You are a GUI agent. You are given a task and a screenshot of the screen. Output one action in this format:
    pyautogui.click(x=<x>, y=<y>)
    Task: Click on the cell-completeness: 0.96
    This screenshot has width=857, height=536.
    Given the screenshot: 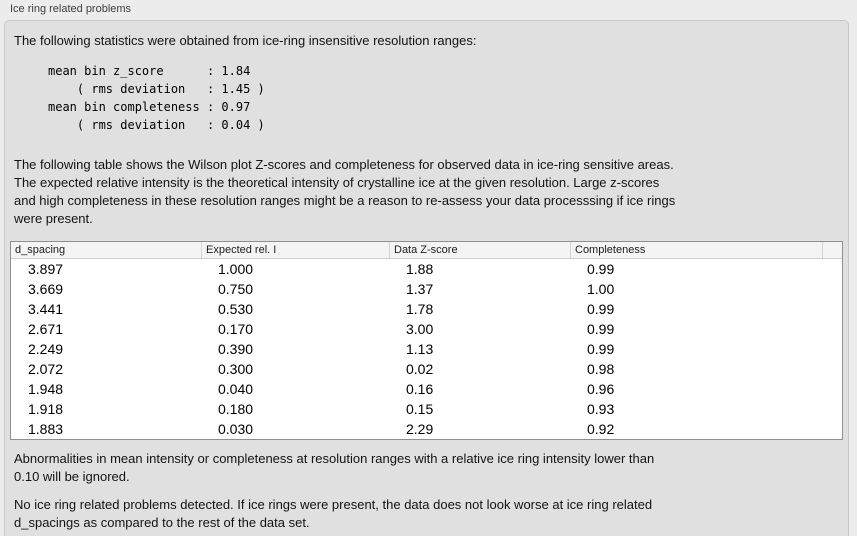 What is the action you would take?
    pyautogui.click(x=601, y=389)
    